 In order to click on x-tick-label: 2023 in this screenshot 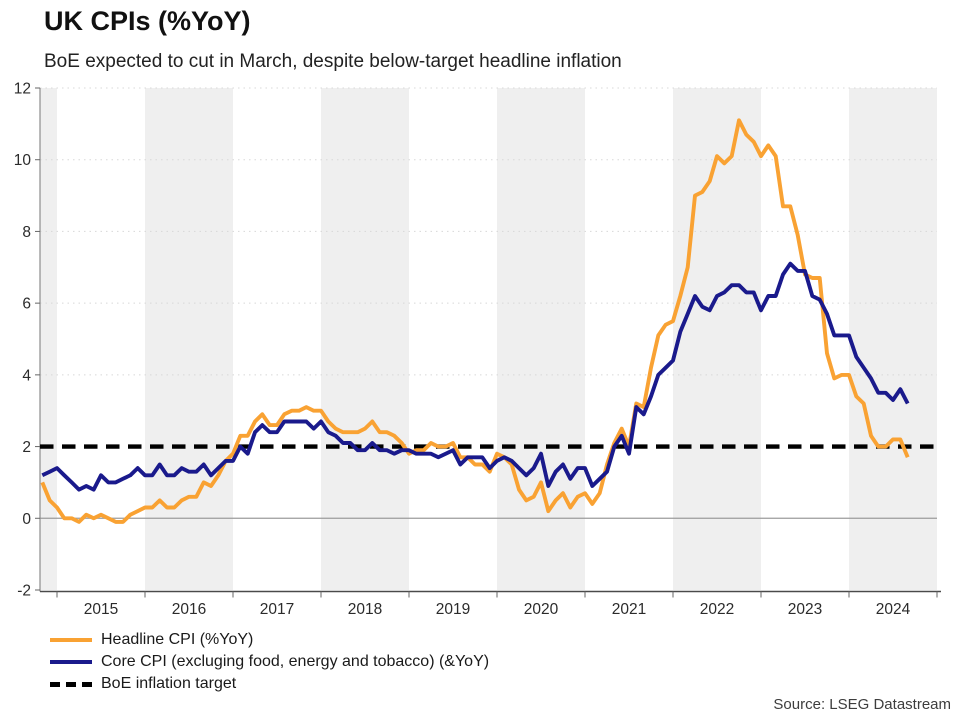, I will do `click(805, 609)`.